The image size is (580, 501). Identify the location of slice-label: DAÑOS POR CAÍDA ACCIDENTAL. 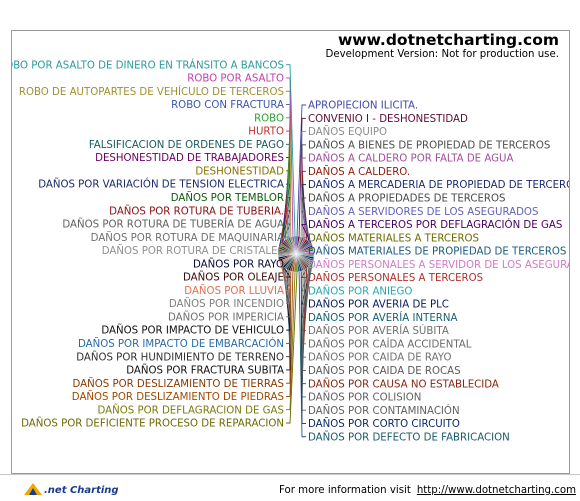
(390, 343).